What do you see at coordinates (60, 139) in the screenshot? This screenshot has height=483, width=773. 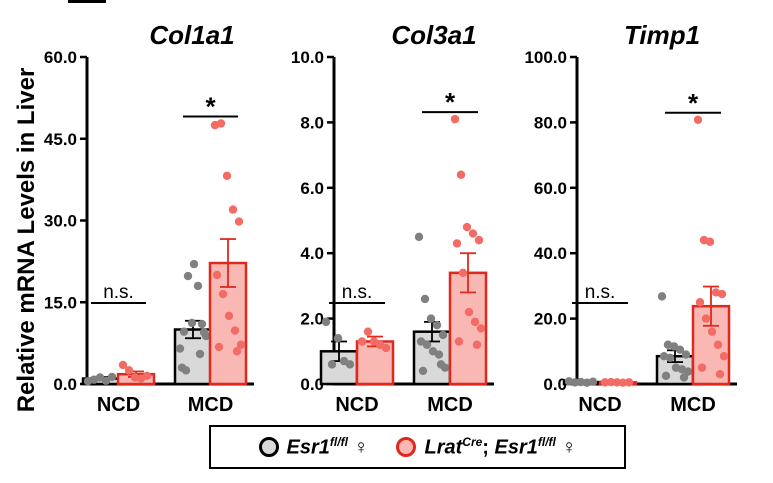 I see `y-tick-label: 45.0` at bounding box center [60, 139].